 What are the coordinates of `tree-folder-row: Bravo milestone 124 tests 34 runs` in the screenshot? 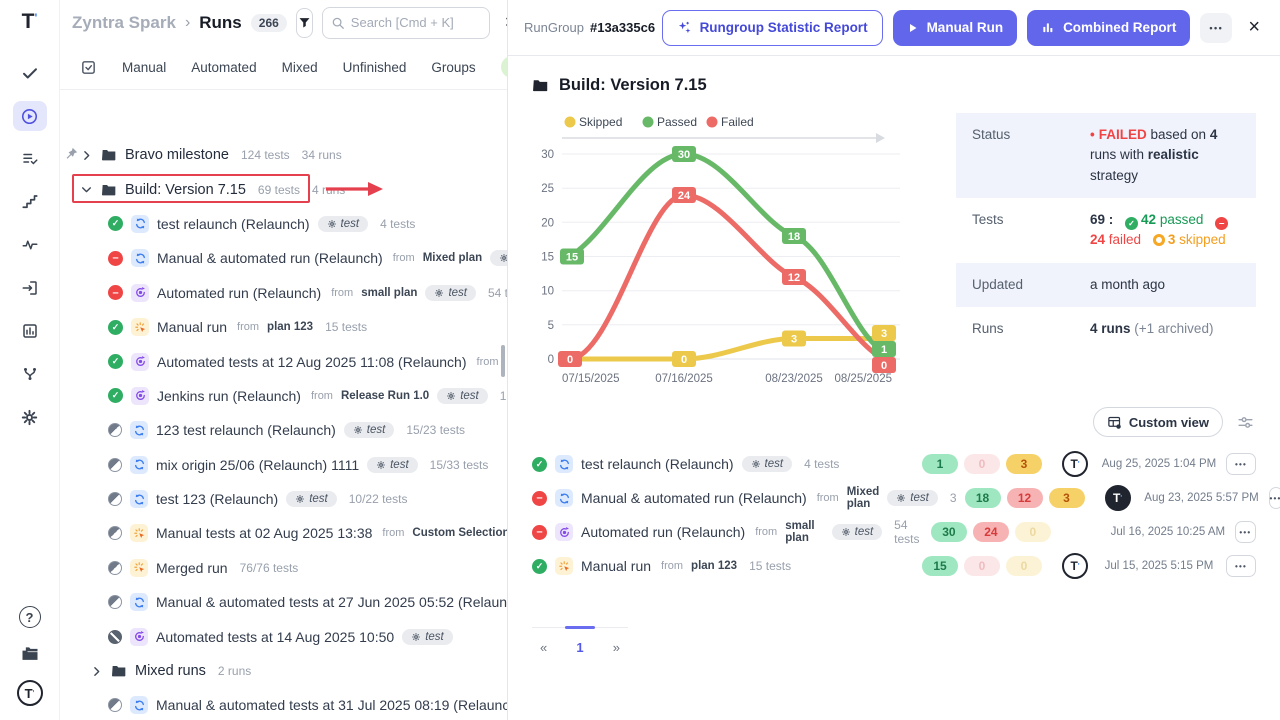 It's located at (283, 155).